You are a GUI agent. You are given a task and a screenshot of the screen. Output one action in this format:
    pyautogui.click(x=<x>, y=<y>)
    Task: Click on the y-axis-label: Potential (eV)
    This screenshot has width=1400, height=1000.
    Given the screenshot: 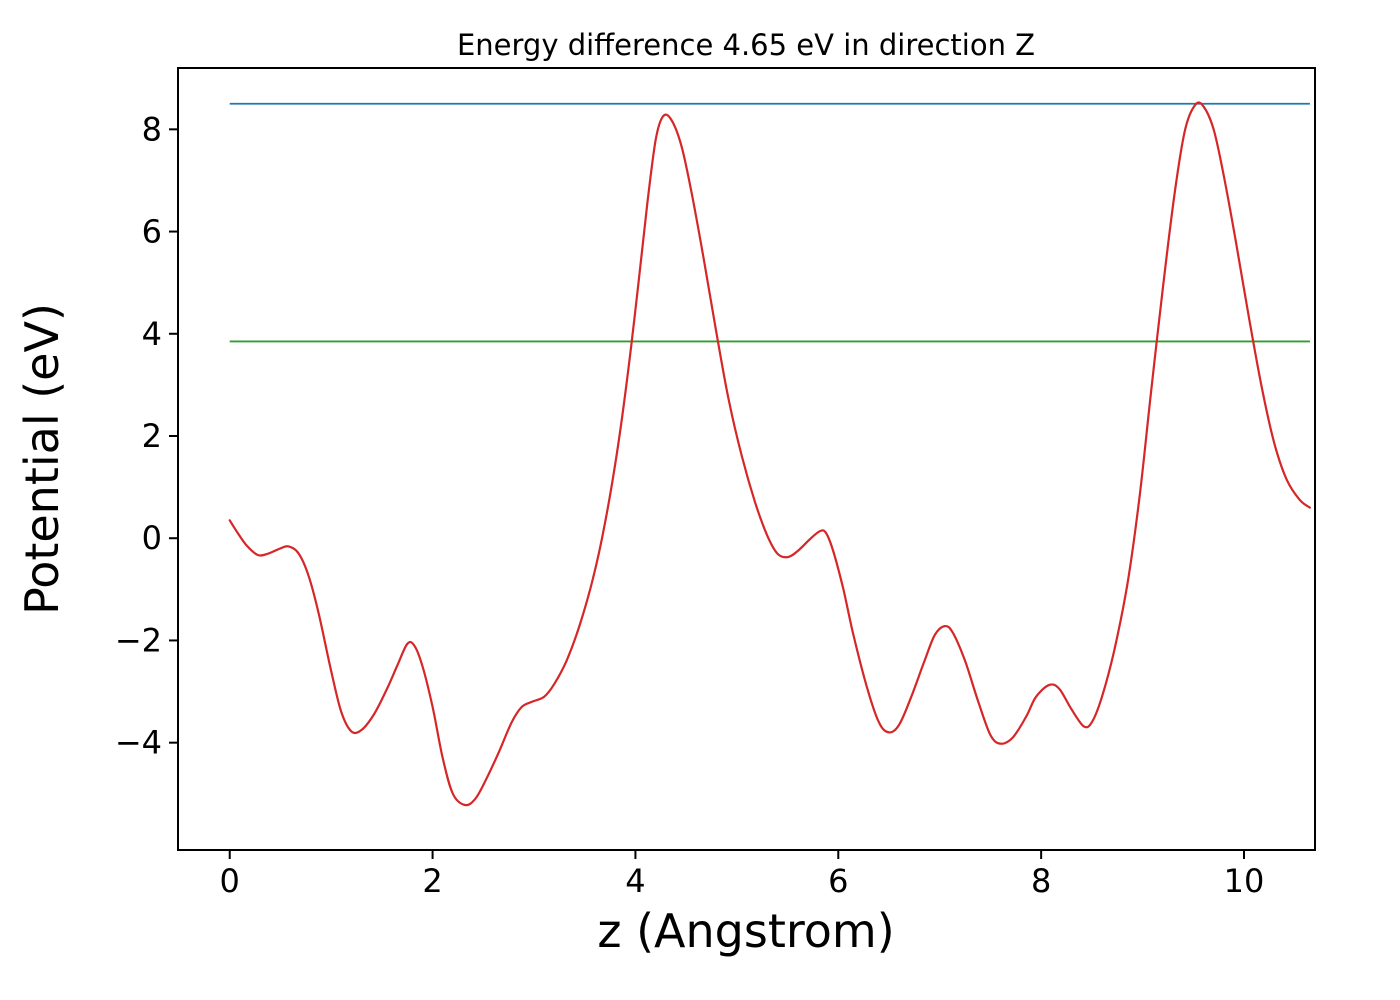 What is the action you would take?
    pyautogui.click(x=42, y=459)
    